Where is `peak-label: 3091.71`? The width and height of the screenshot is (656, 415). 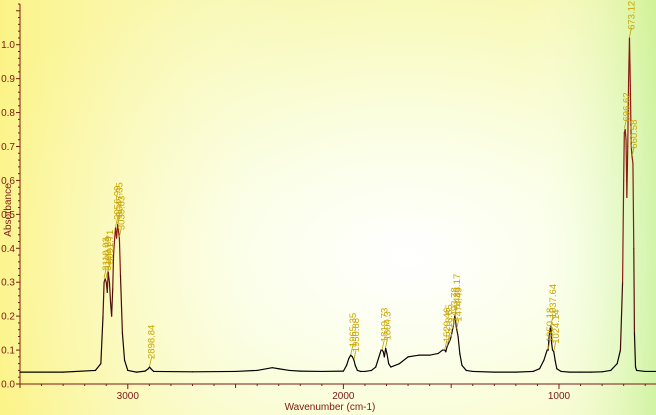
peak-label: 3091.71 is located at coordinates (110, 247).